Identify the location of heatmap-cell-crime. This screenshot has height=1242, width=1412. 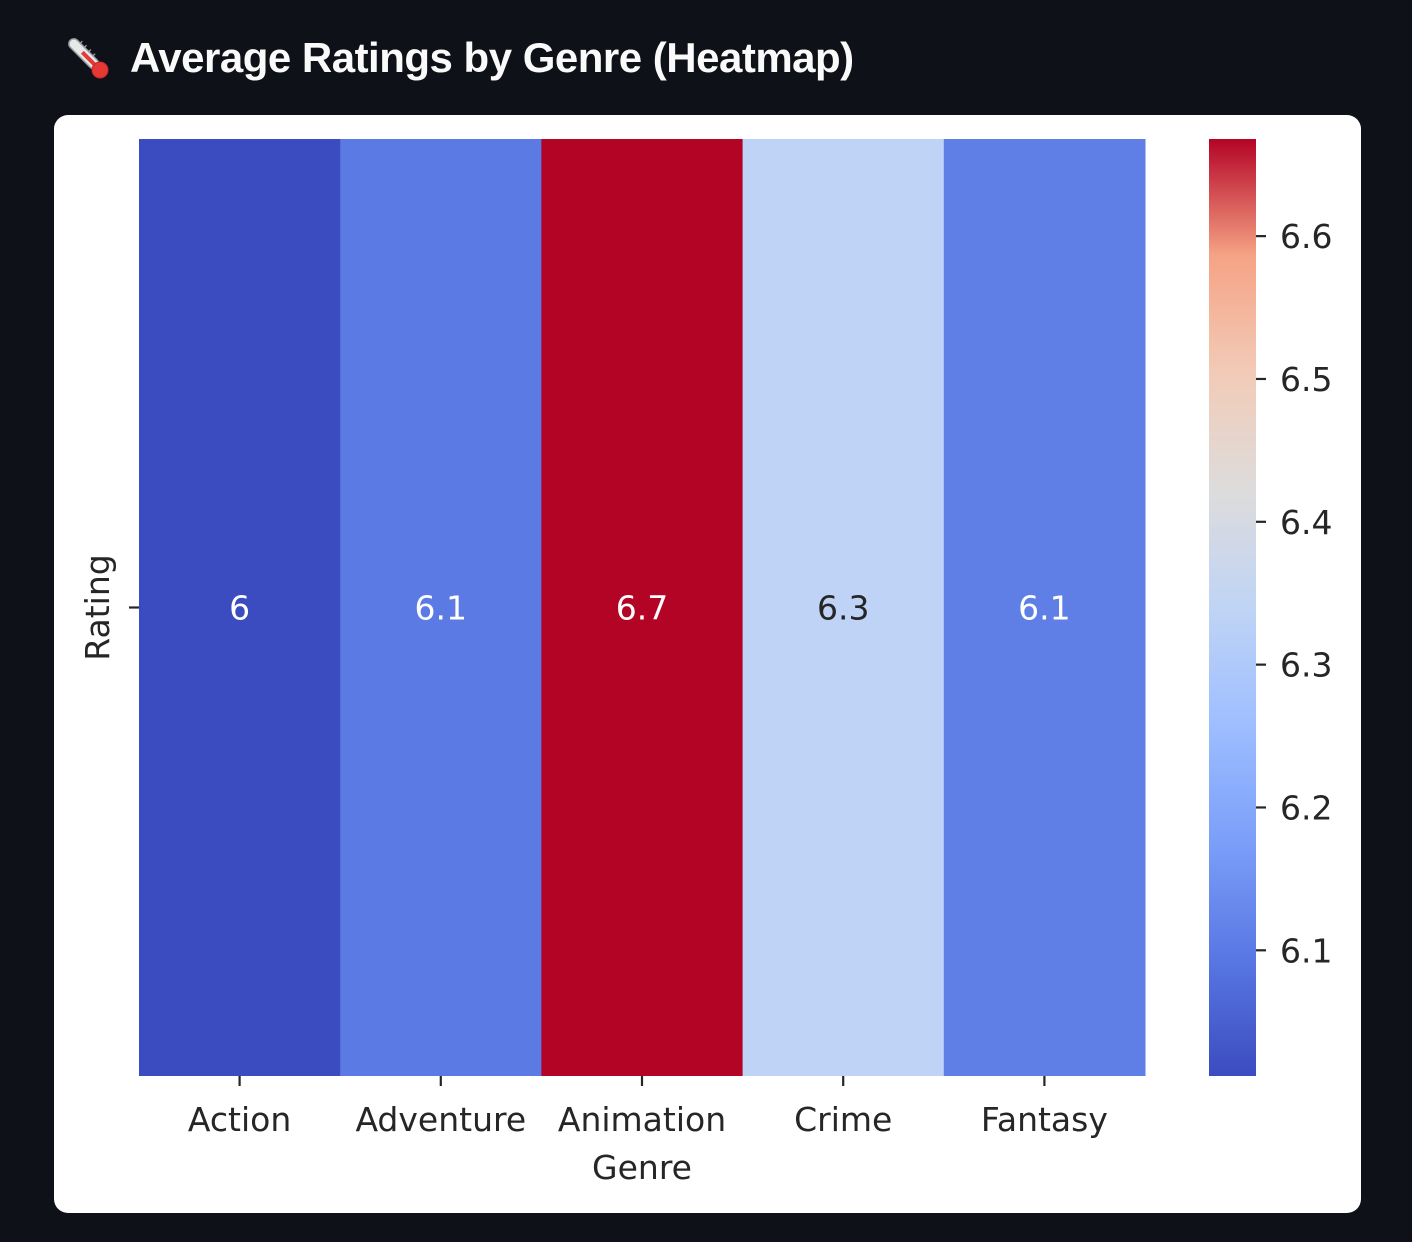
(843, 607).